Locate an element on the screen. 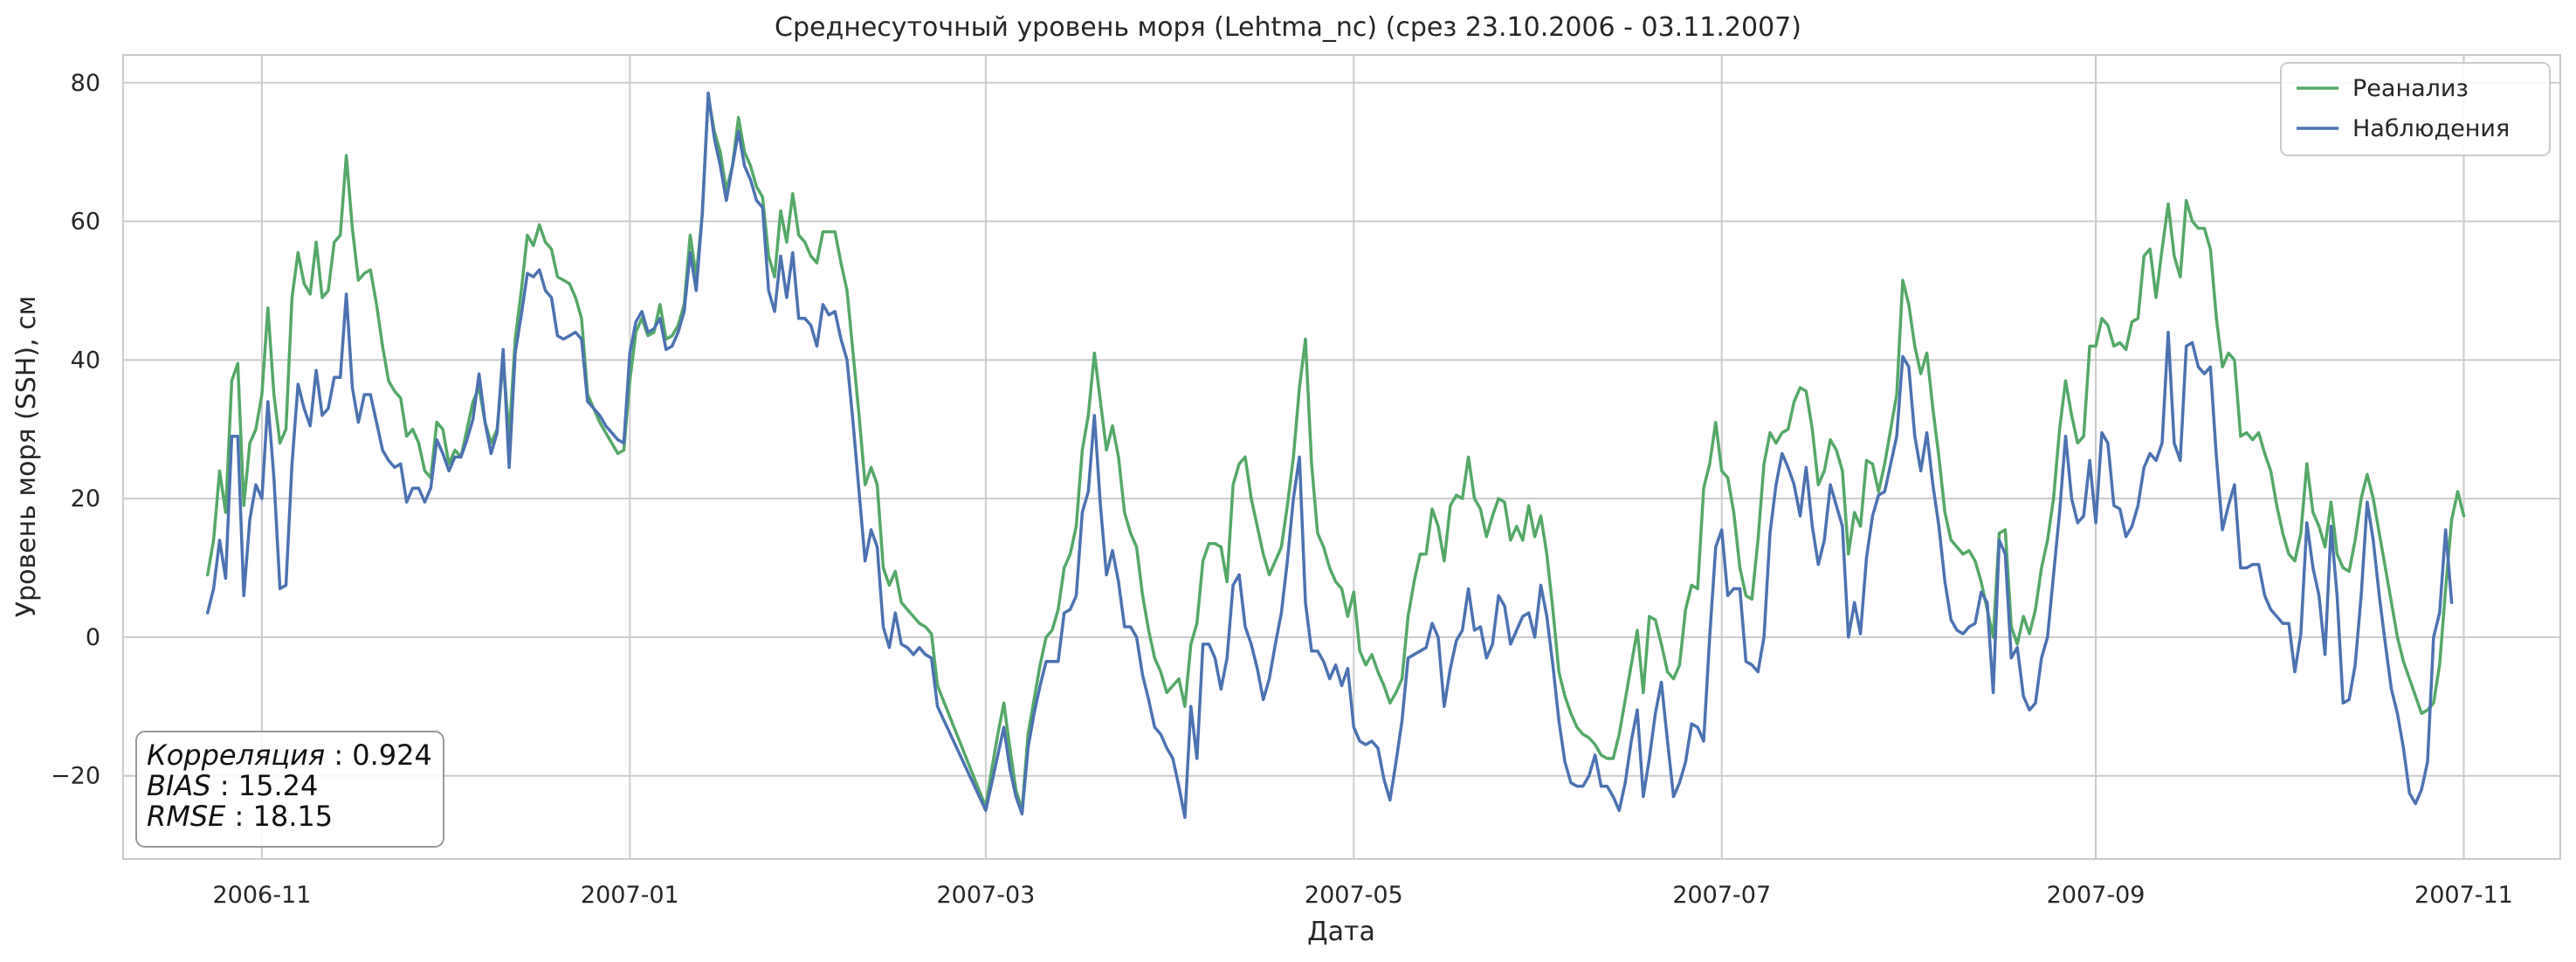 The height and width of the screenshot is (962, 2576). legend: Реанализ Наблюдения is located at coordinates (2415, 109).